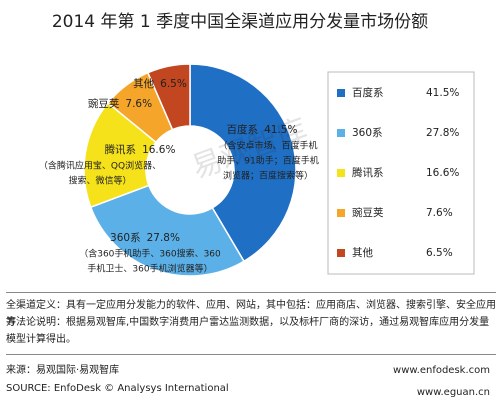  I want to click on legend-value: 16.6%, so click(442, 173).